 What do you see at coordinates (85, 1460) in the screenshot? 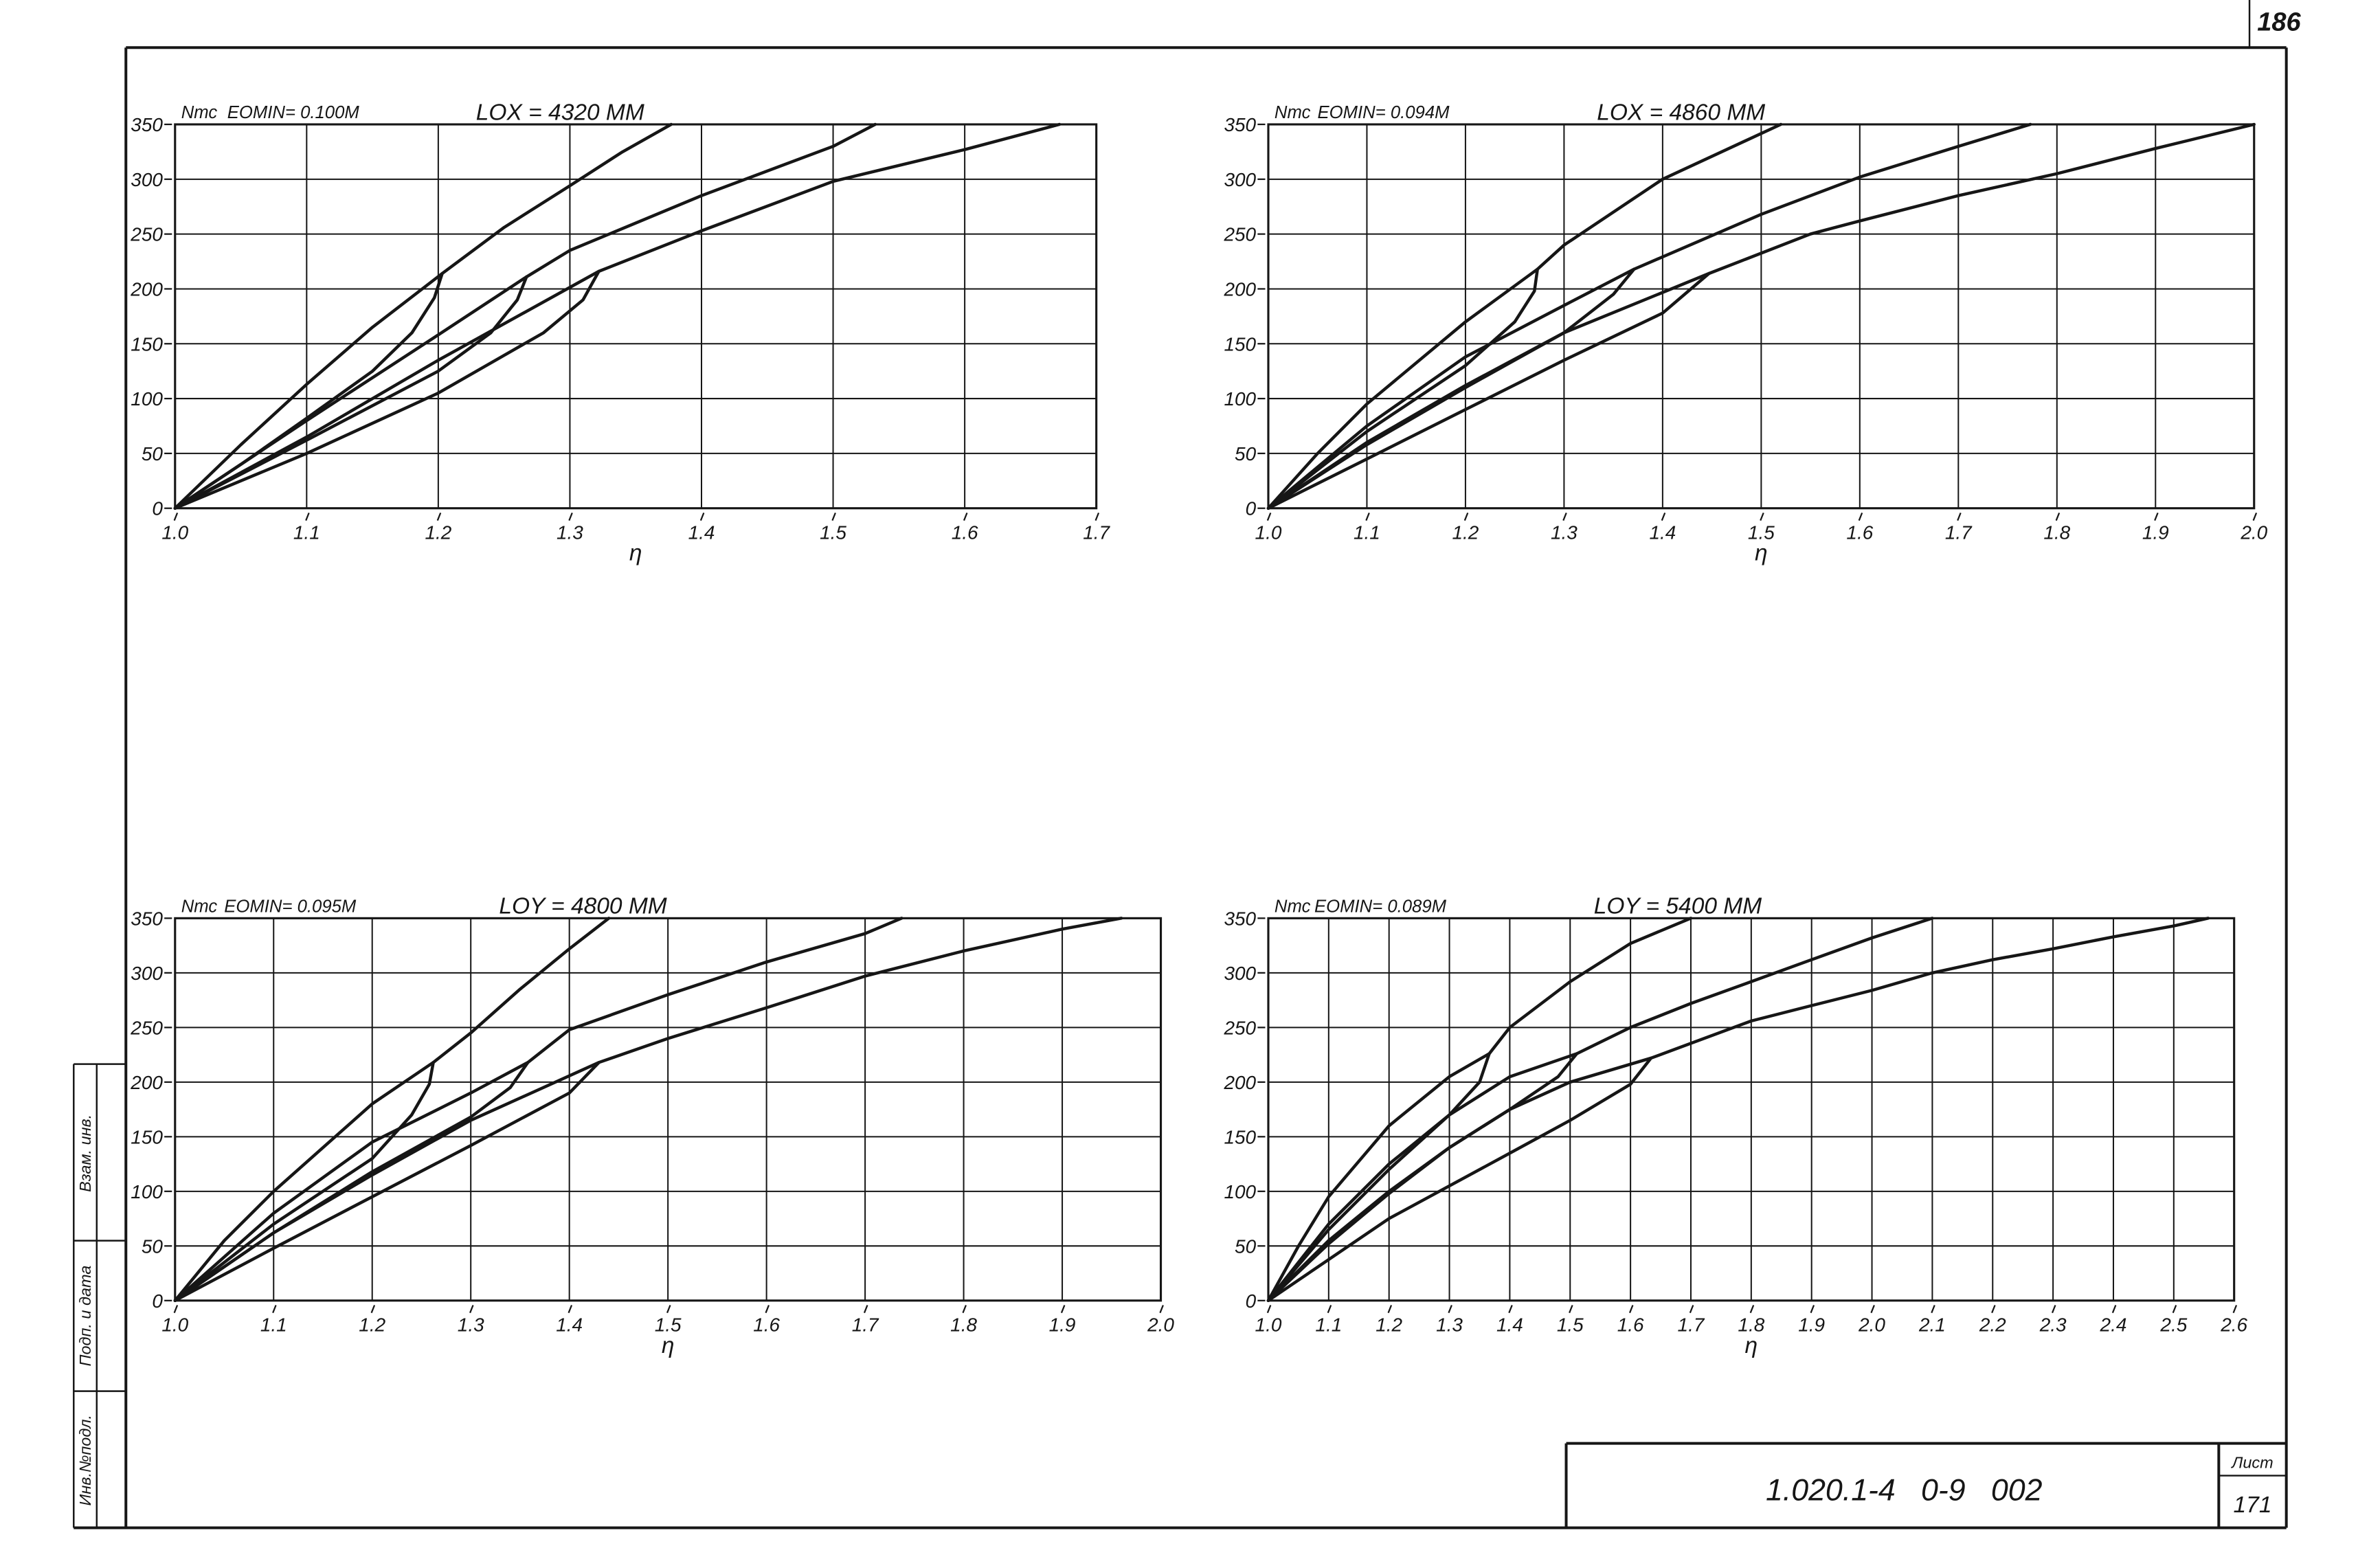
I see `stamp-inv-no: Инв.№подл.` at bounding box center [85, 1460].